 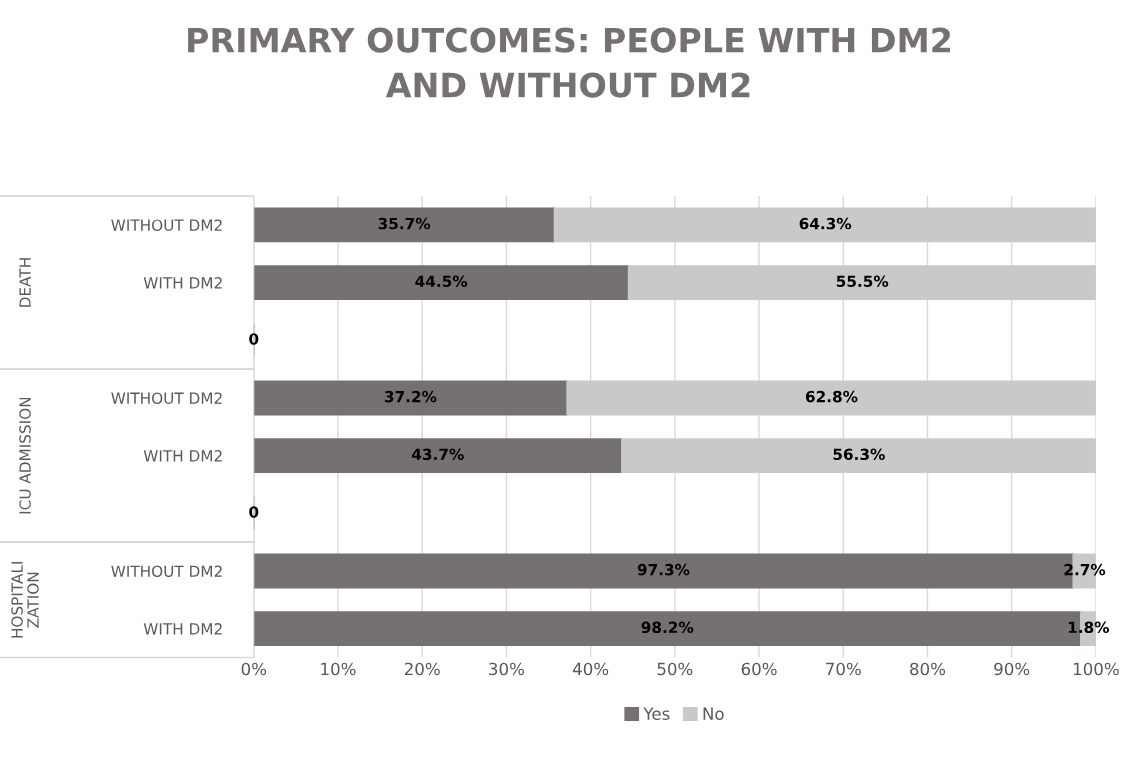 What do you see at coordinates (441, 281) in the screenshot?
I see `data-label: 44.5%` at bounding box center [441, 281].